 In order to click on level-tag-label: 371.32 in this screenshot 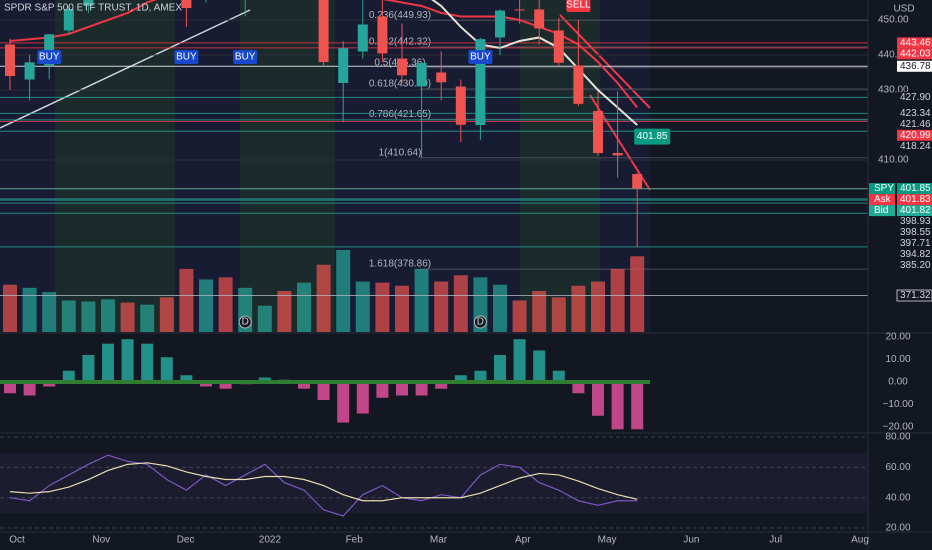, I will do `click(915, 295)`.